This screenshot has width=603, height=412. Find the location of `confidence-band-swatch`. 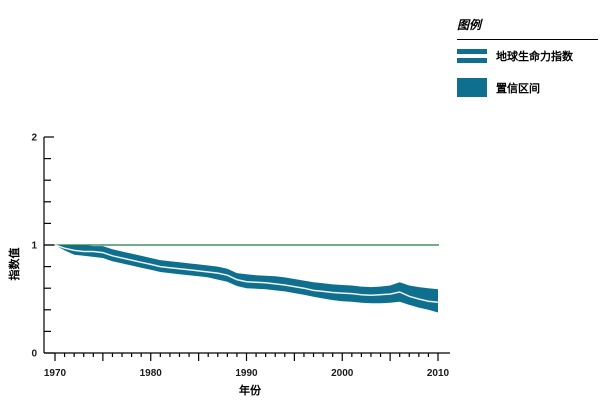

confidence-band-swatch is located at coordinates (472, 87).